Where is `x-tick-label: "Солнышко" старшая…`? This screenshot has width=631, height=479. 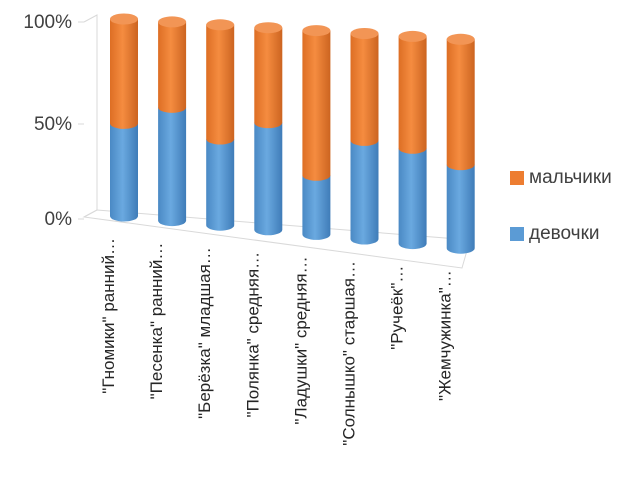
x-tick-label: "Солнышко" старшая… is located at coordinates (349, 353).